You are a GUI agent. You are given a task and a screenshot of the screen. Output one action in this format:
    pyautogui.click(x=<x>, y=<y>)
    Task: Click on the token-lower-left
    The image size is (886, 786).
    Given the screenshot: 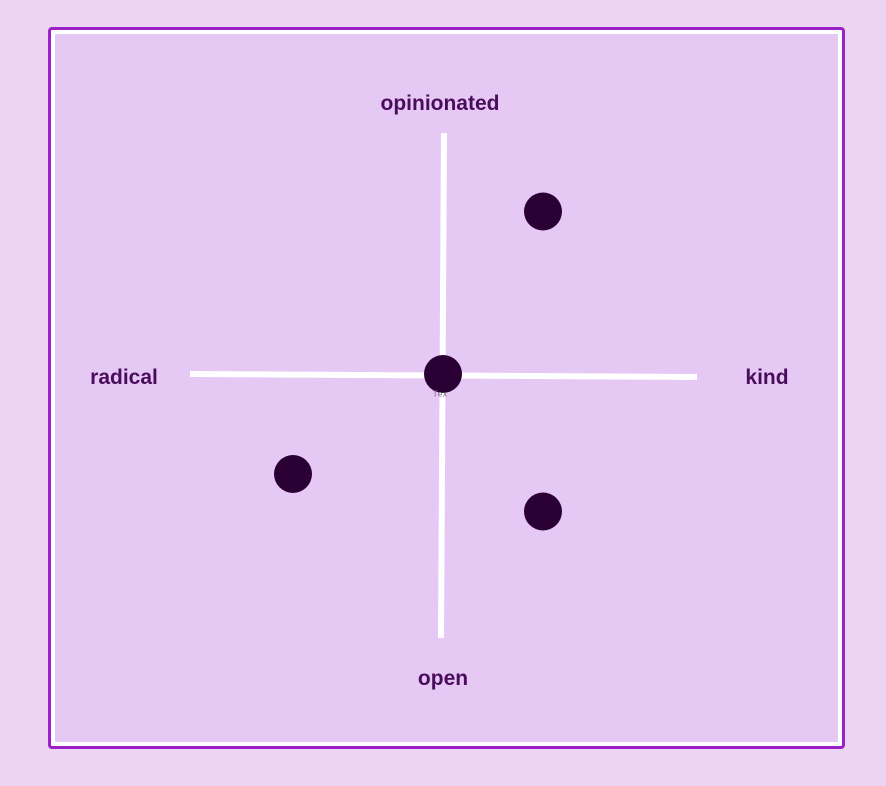 What is the action you would take?
    pyautogui.click(x=293, y=474)
    